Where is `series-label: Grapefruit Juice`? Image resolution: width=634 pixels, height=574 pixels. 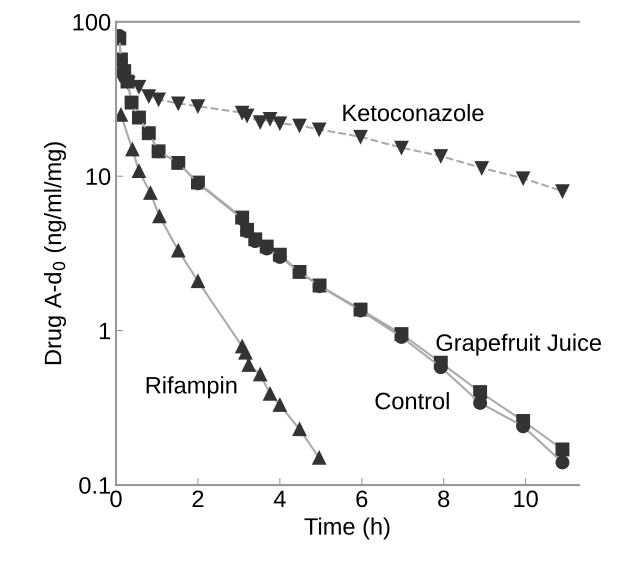 series-label: Grapefruit Juice is located at coordinates (518, 345).